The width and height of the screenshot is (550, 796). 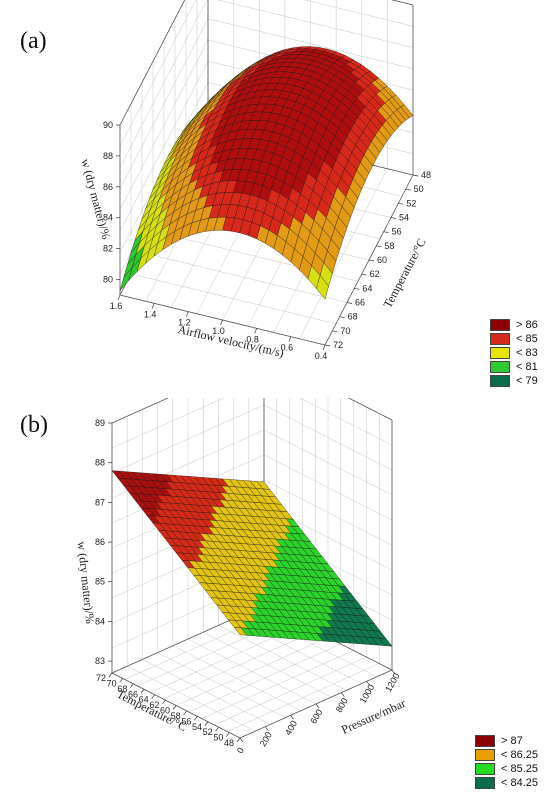 What do you see at coordinates (100, 502) in the screenshot?
I see `z-tick-label: 87` at bounding box center [100, 502].